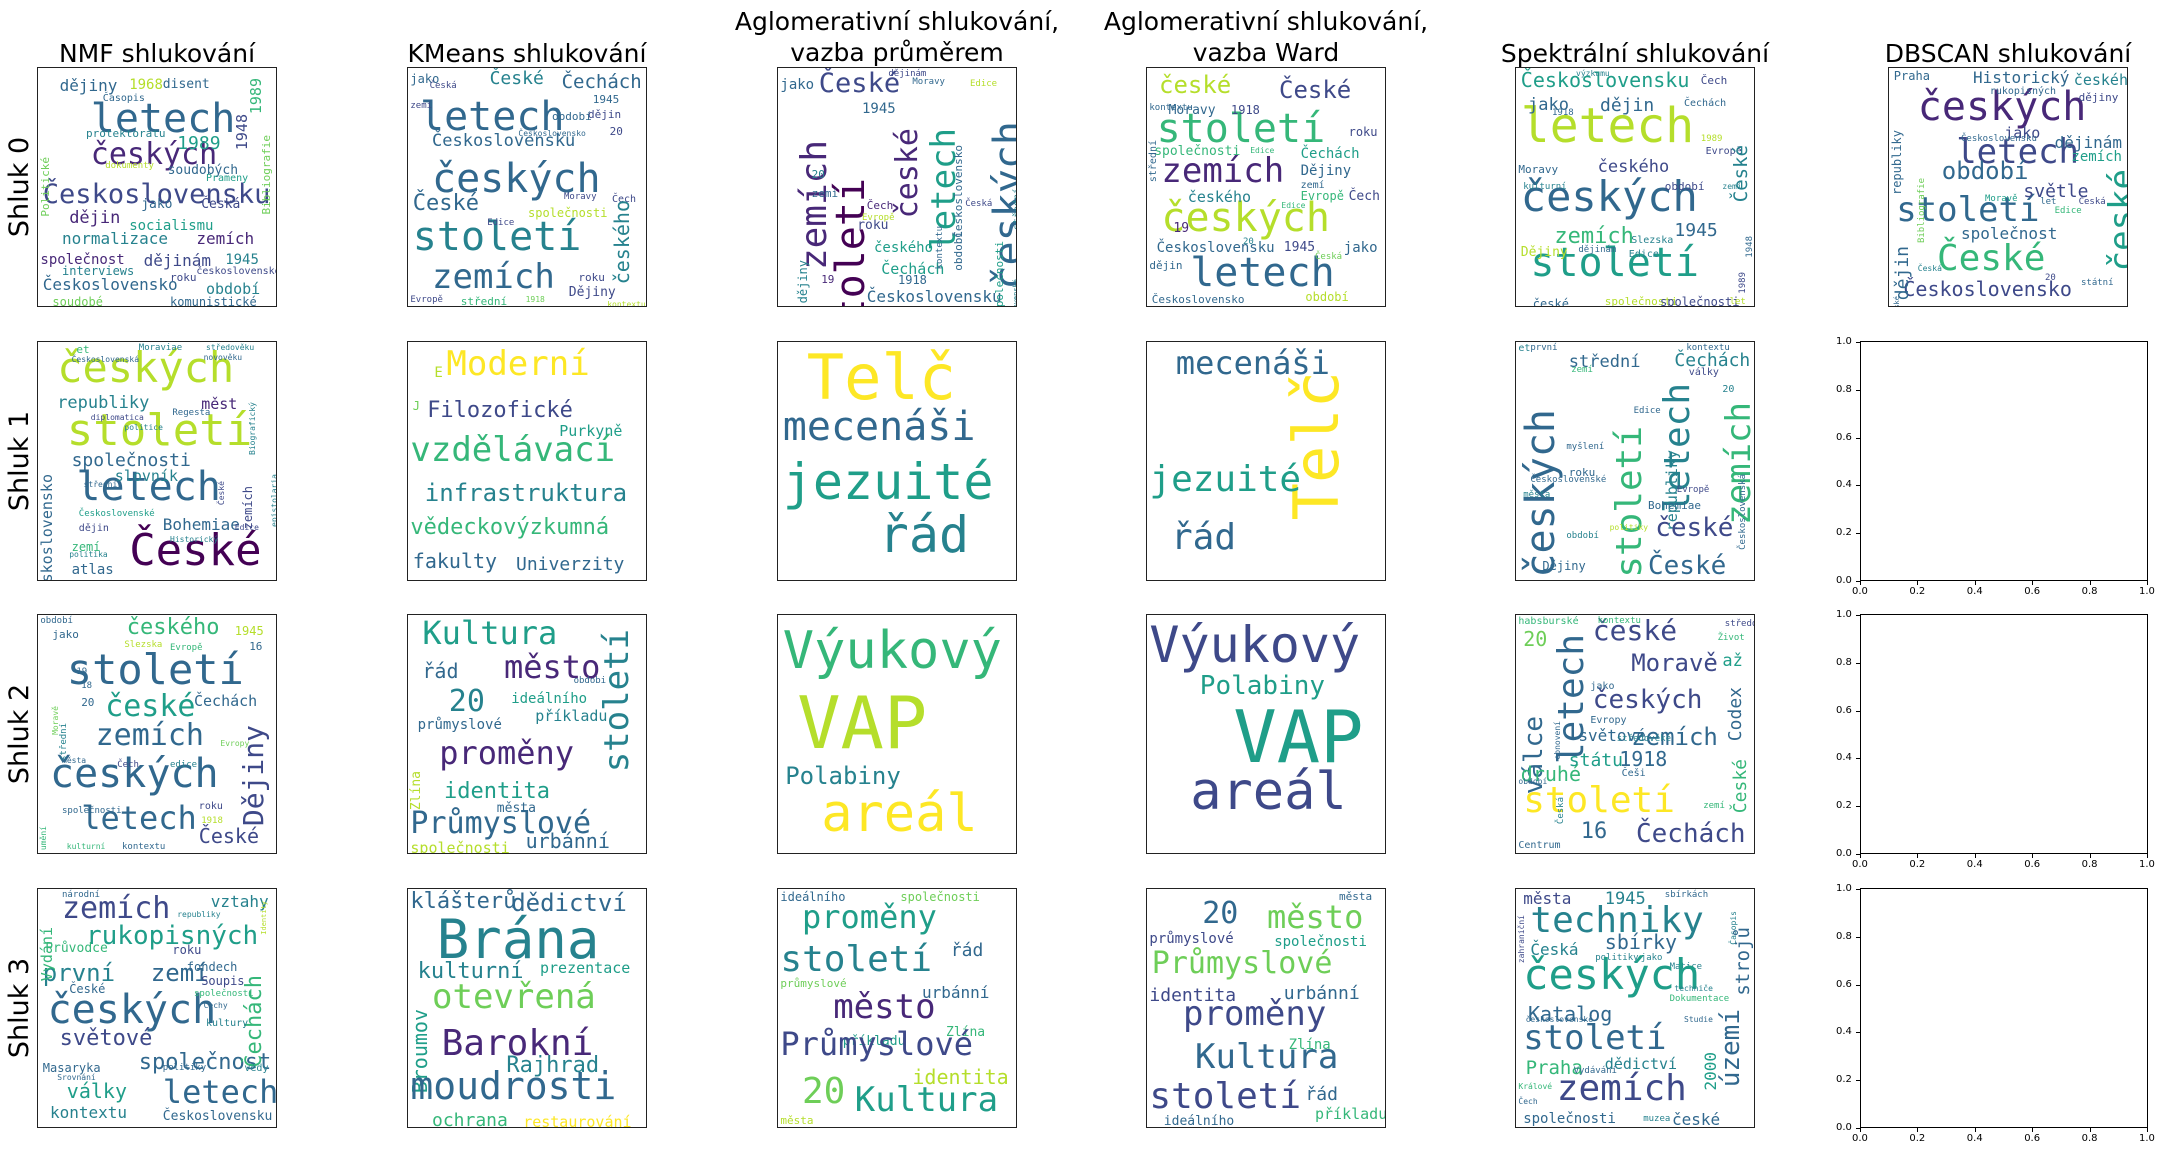 The height and width of the screenshot is (1152, 2160). What do you see at coordinates (510, 528) in the screenshot?
I see `wordcloud-word: vědeckovýzkumná` at bounding box center [510, 528].